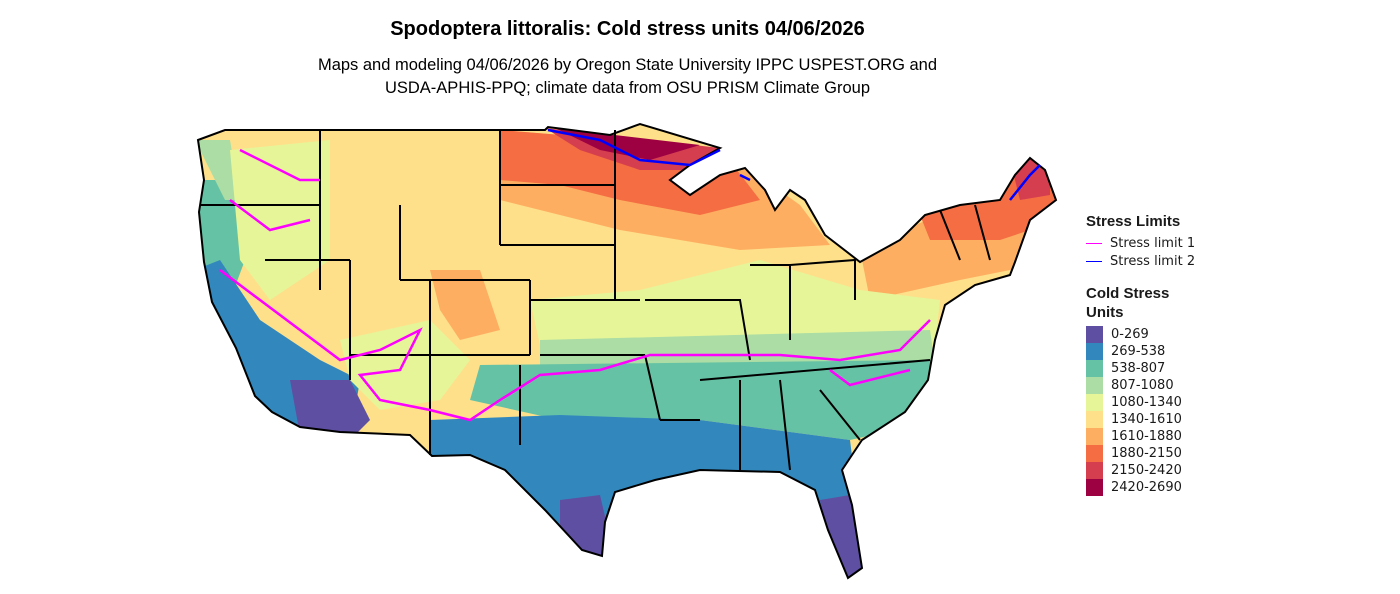 The width and height of the screenshot is (1400, 594). I want to click on class-label: 807-1080, so click(1142, 385).